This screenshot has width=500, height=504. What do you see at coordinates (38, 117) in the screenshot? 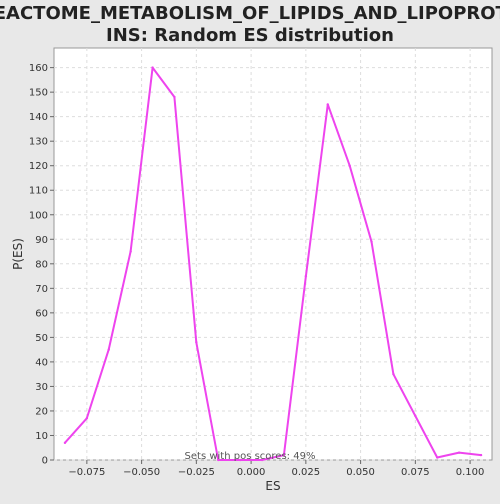
I see `y-tick-label: 140` at bounding box center [38, 117].